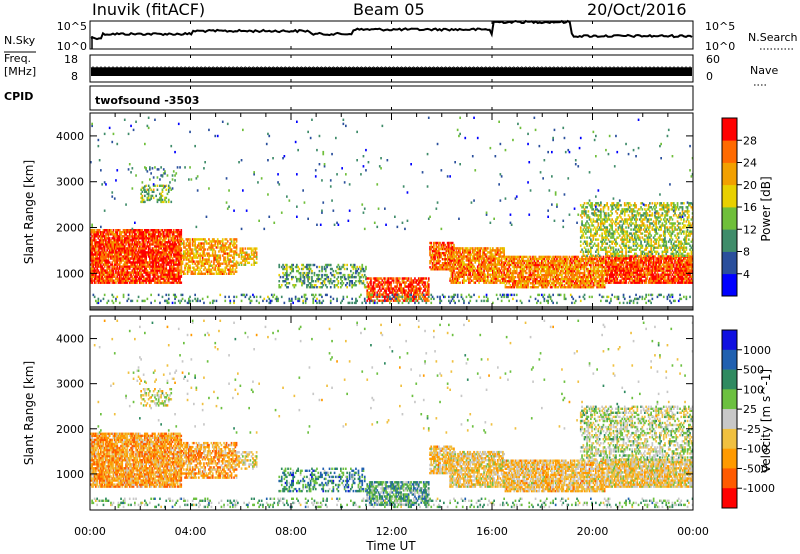 This screenshot has width=800, height=554. Describe the element at coordinates (709, 76) in the screenshot. I see `nave-tick-bottom: 0` at that location.